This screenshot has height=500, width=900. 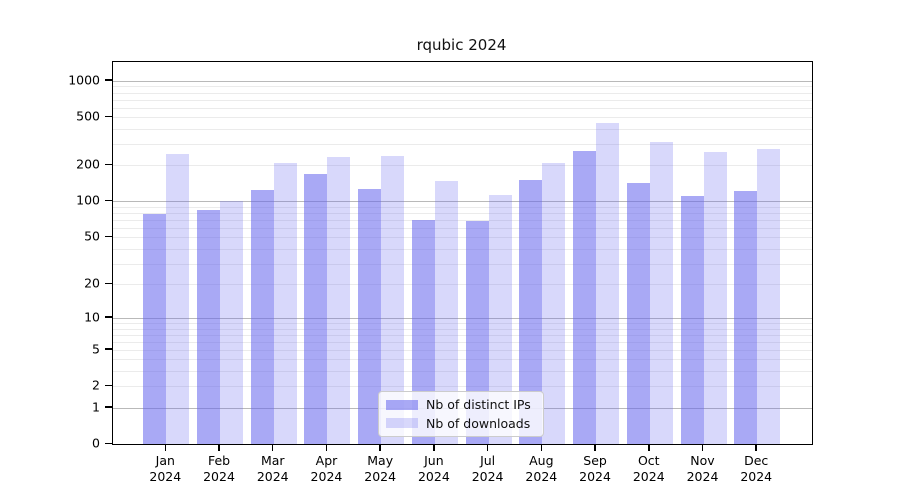 What do you see at coordinates (219, 469) in the screenshot?
I see `x-axis-month-label: Feb 2024` at bounding box center [219, 469].